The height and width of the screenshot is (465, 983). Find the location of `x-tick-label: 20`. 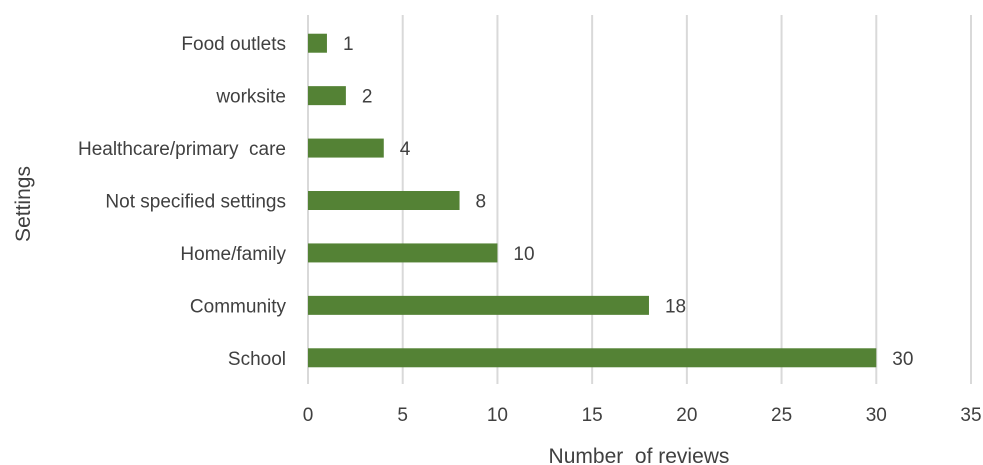

x-tick-label: 20 is located at coordinates (686, 415).